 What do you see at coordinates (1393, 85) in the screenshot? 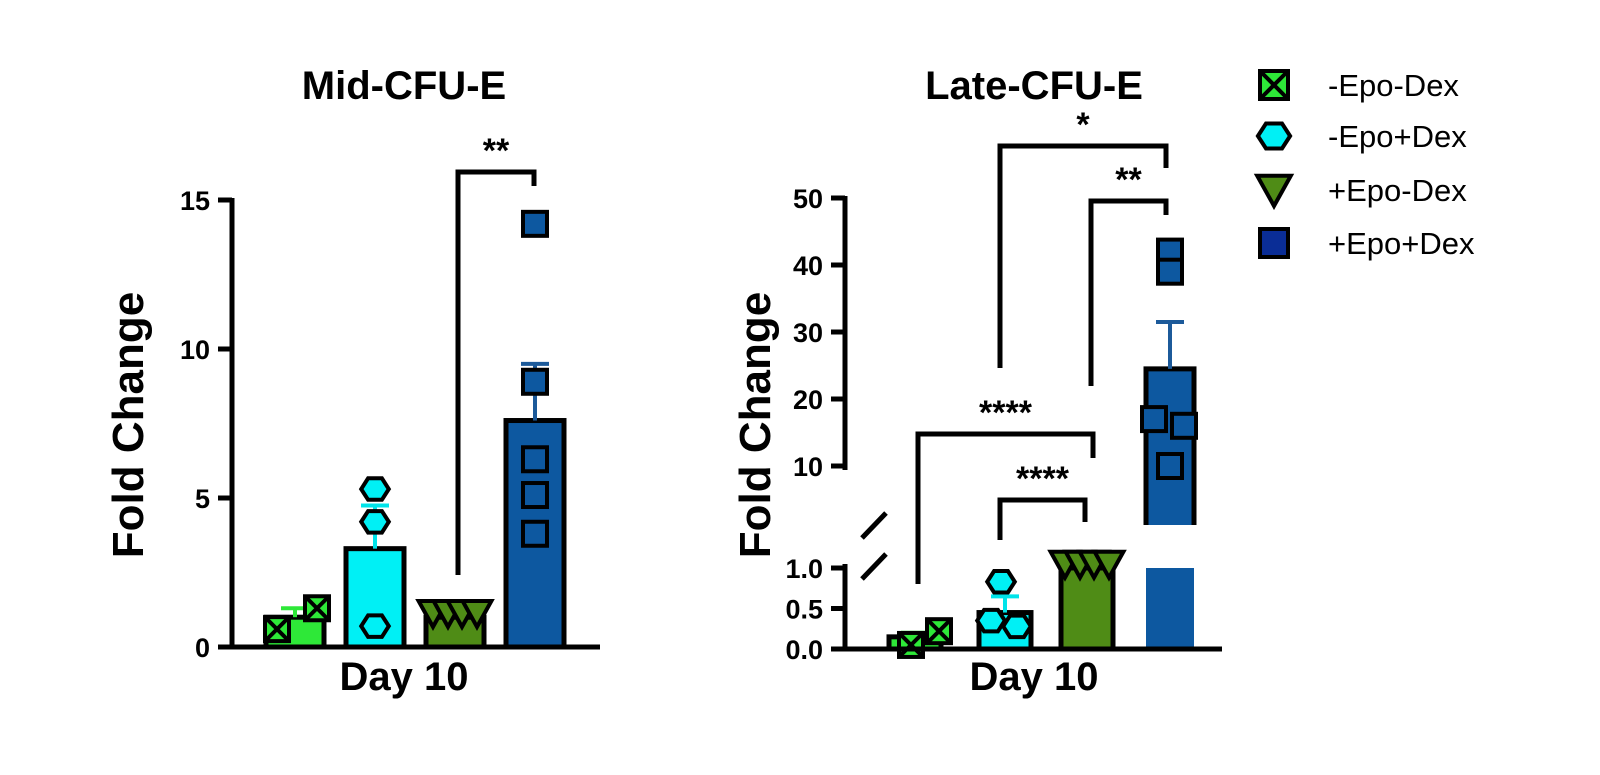
I see `legend-label: -Epo-Dex` at bounding box center [1393, 85].